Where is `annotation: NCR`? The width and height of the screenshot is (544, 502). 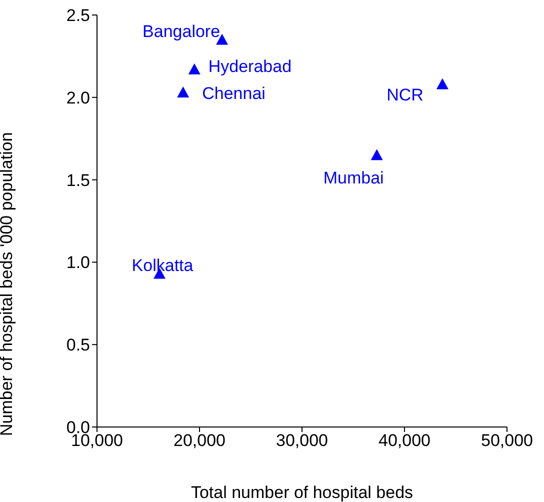 annotation: NCR is located at coordinates (405, 95).